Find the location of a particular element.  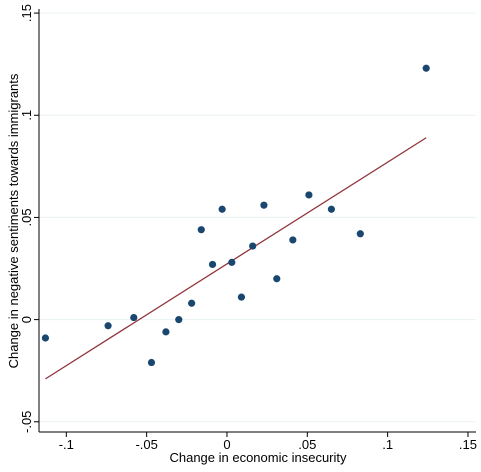

x-tick-label-1: -.05 is located at coordinates (146, 444).